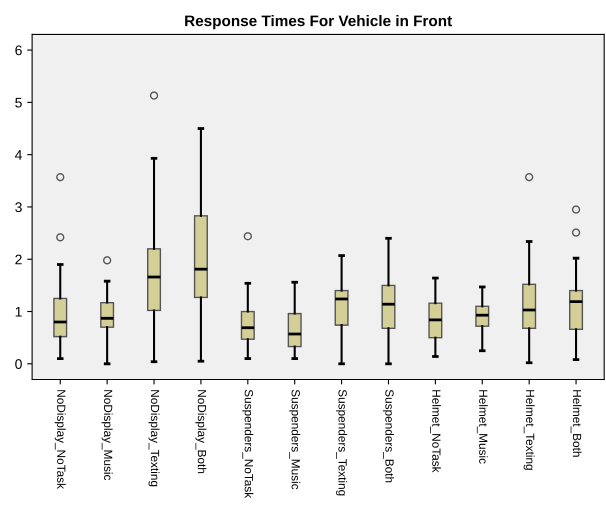 This screenshot has height=506, width=606. What do you see at coordinates (318, 22) in the screenshot?
I see `chart-title: Response Times For Vehicle in Front` at bounding box center [318, 22].